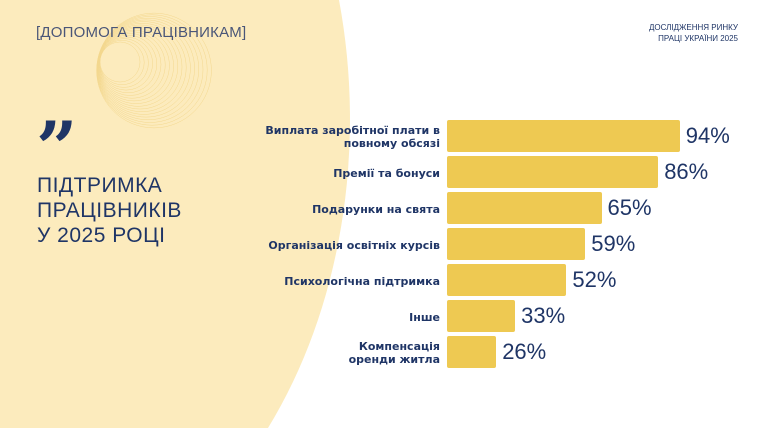 The width and height of the screenshot is (780, 428). What do you see at coordinates (686, 171) in the screenshot?
I see `data-label: 86%` at bounding box center [686, 171].